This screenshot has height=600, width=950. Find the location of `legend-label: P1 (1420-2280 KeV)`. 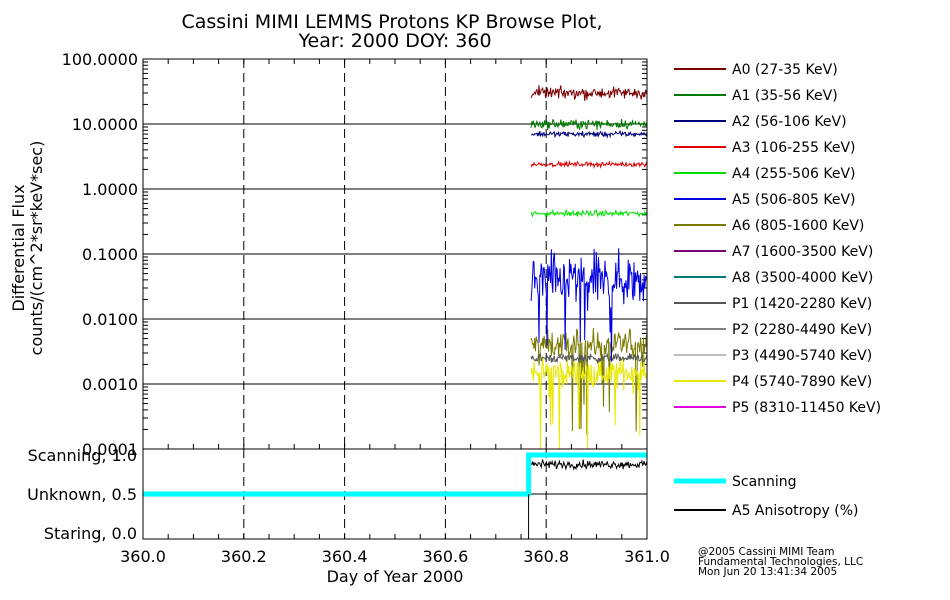

legend-label: P1 (1420-2280 KeV) is located at coordinates (802, 304).